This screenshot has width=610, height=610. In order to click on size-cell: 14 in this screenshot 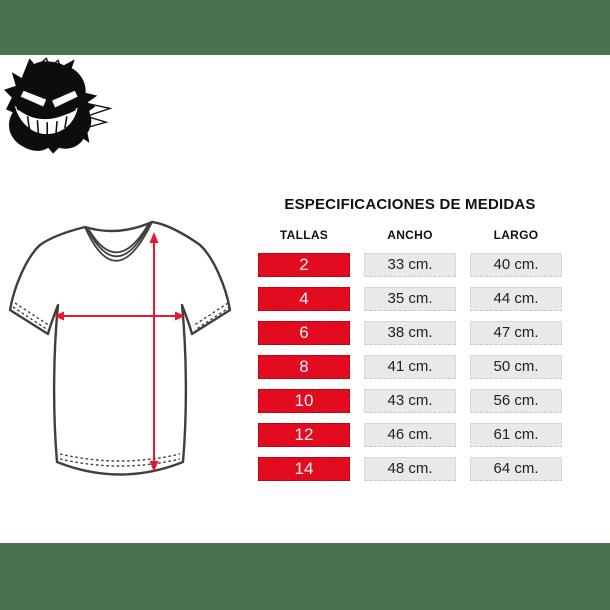, I will do `click(304, 469)`.